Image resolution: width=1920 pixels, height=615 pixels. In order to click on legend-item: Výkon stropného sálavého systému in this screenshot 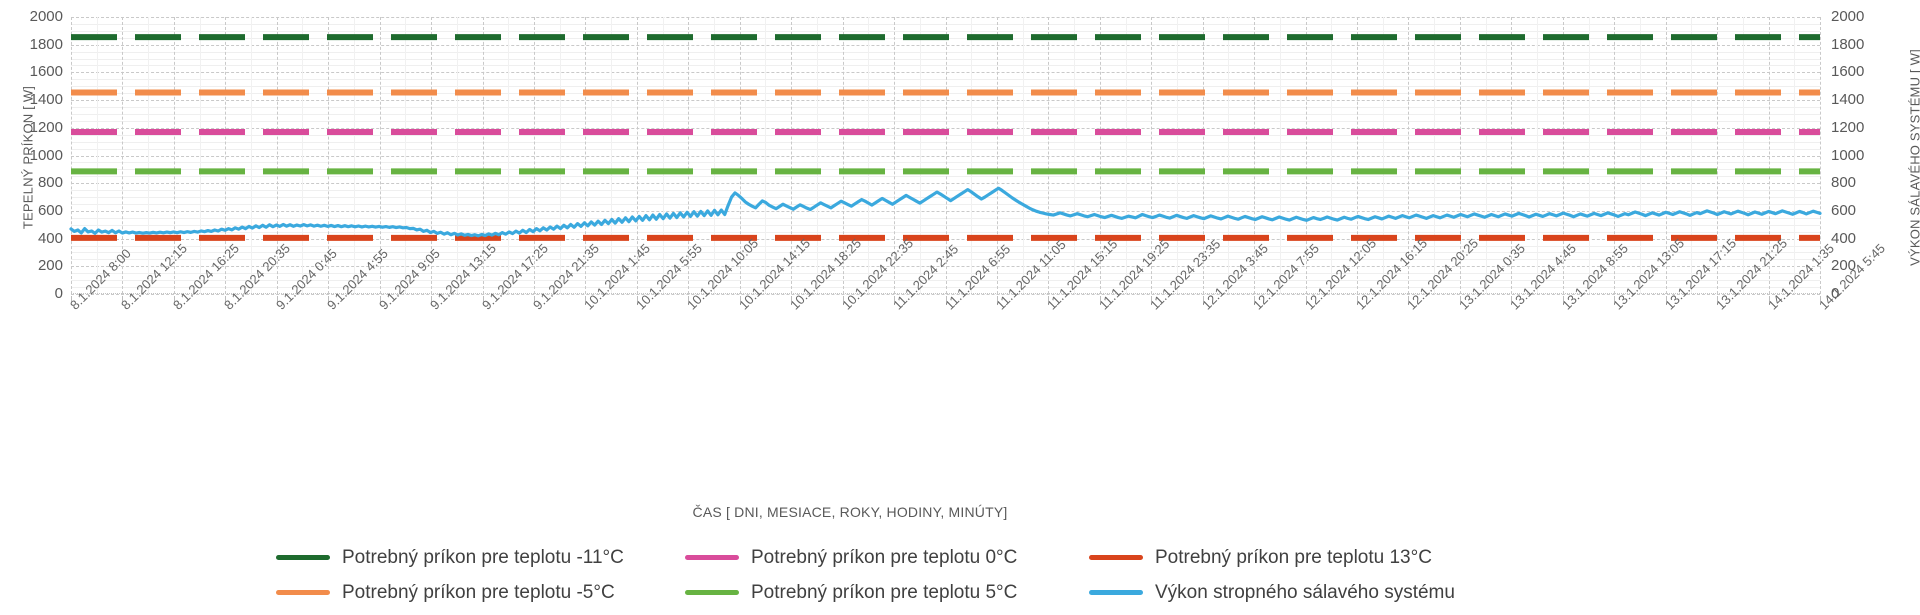, I will do `click(1299, 593)`.